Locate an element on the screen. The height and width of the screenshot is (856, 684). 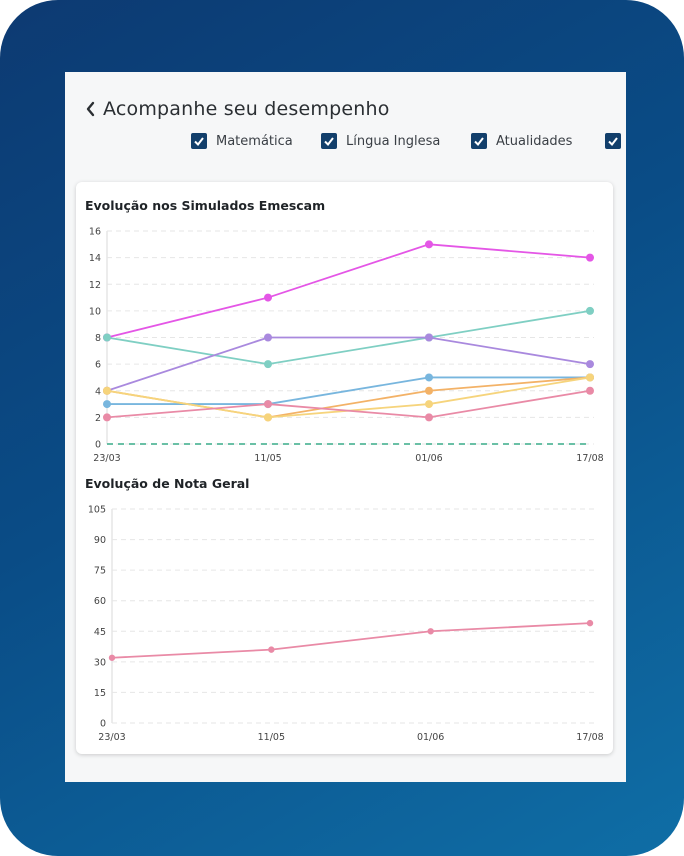
y-tick-label: 90 is located at coordinates (100, 540).